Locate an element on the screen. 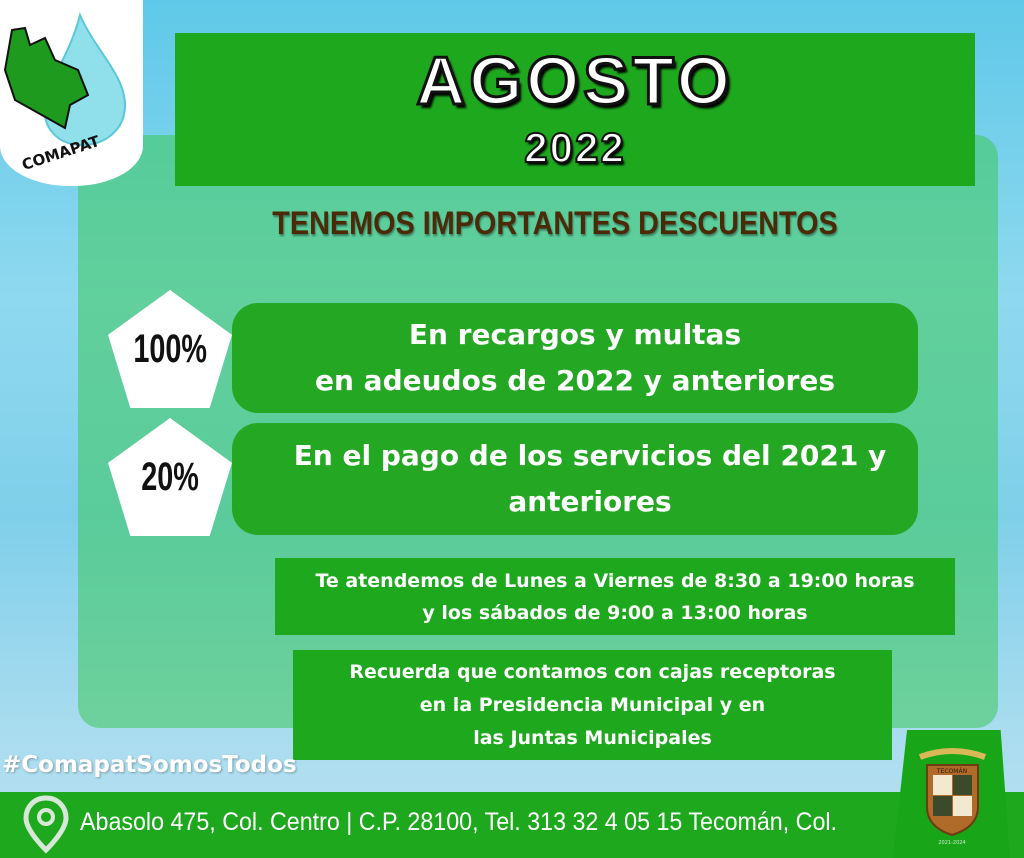 This screenshot has height=858, width=1024. hours-line: y los sábados de 9:00 a 13:00 horas is located at coordinates (615, 612).